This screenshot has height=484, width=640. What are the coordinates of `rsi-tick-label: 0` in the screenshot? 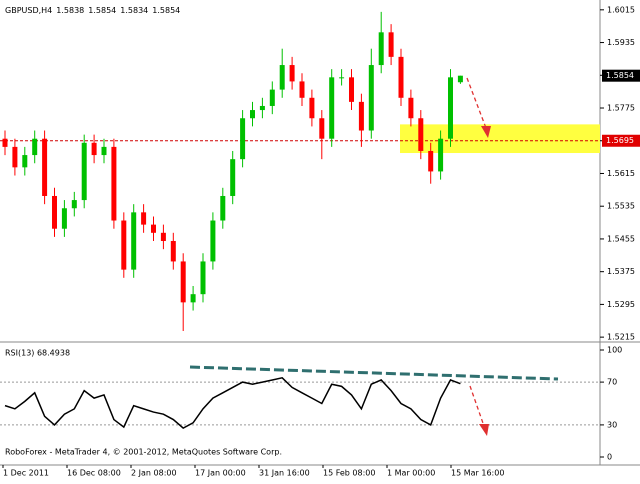 It's located at (609, 457).